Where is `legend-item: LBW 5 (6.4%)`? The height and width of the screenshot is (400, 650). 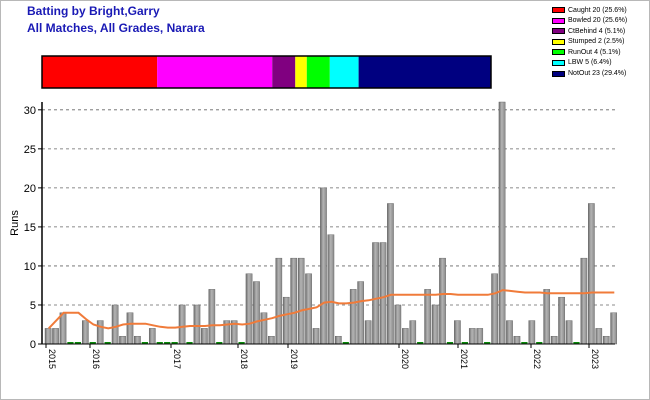 legend-item: LBW 5 (6.4%) is located at coordinates (589, 63).